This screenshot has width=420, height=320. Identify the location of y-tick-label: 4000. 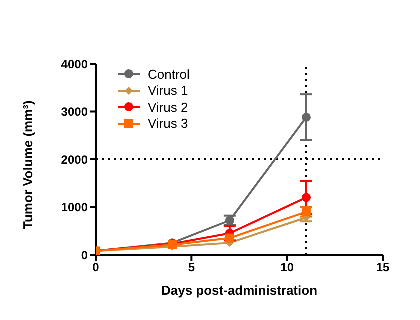
(74, 64).